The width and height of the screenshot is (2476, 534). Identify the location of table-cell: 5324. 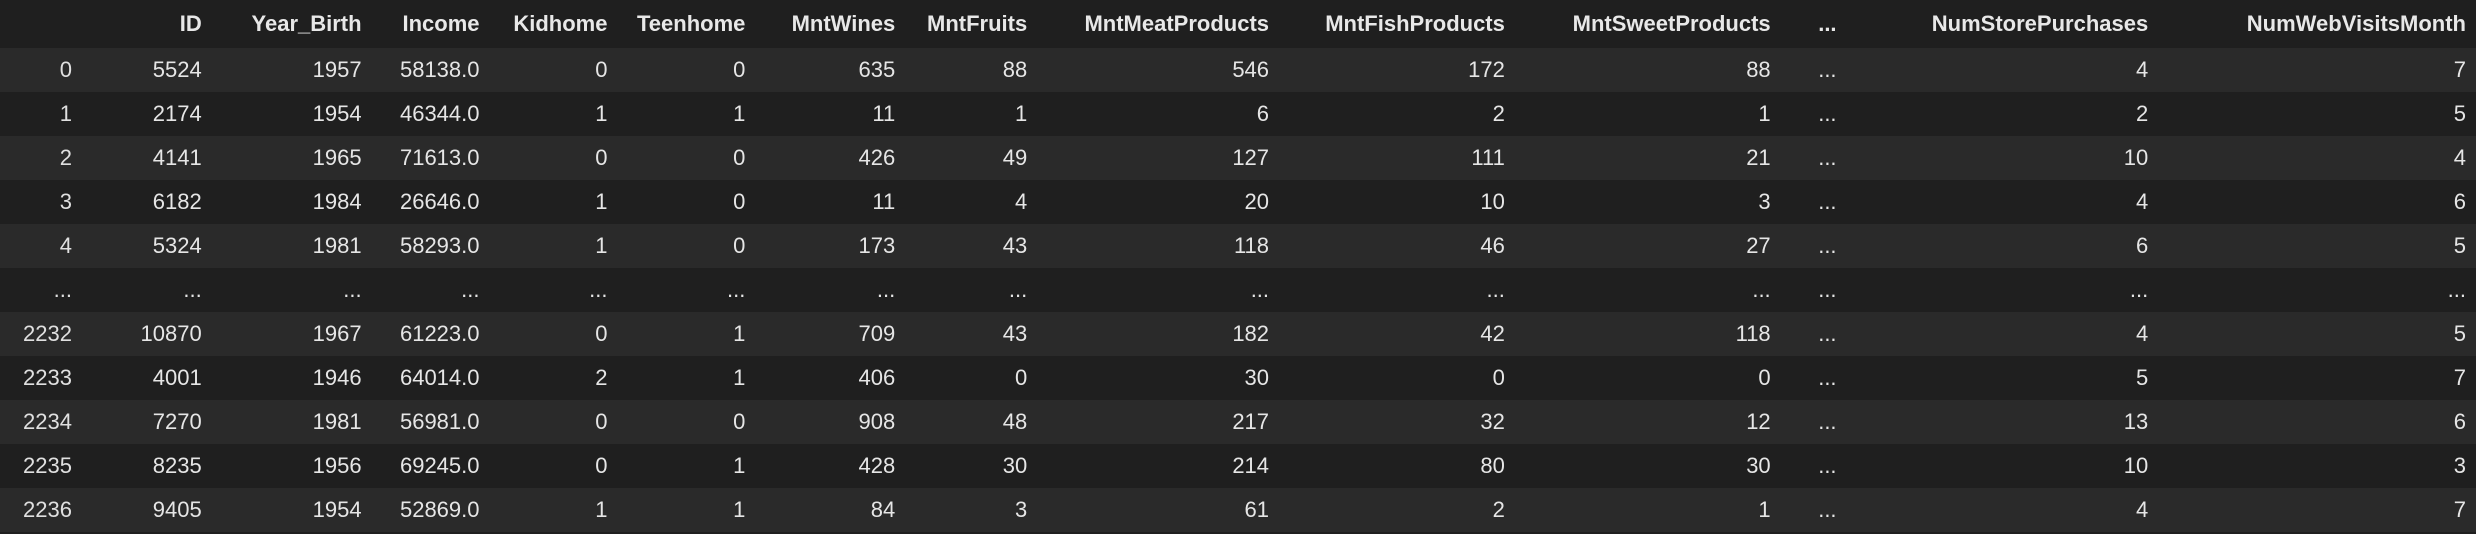
(177, 245).